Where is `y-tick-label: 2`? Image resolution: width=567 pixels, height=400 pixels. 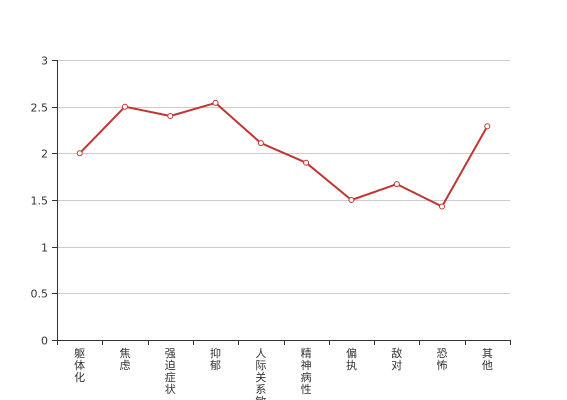 y-tick-label: 2 is located at coordinates (44, 154).